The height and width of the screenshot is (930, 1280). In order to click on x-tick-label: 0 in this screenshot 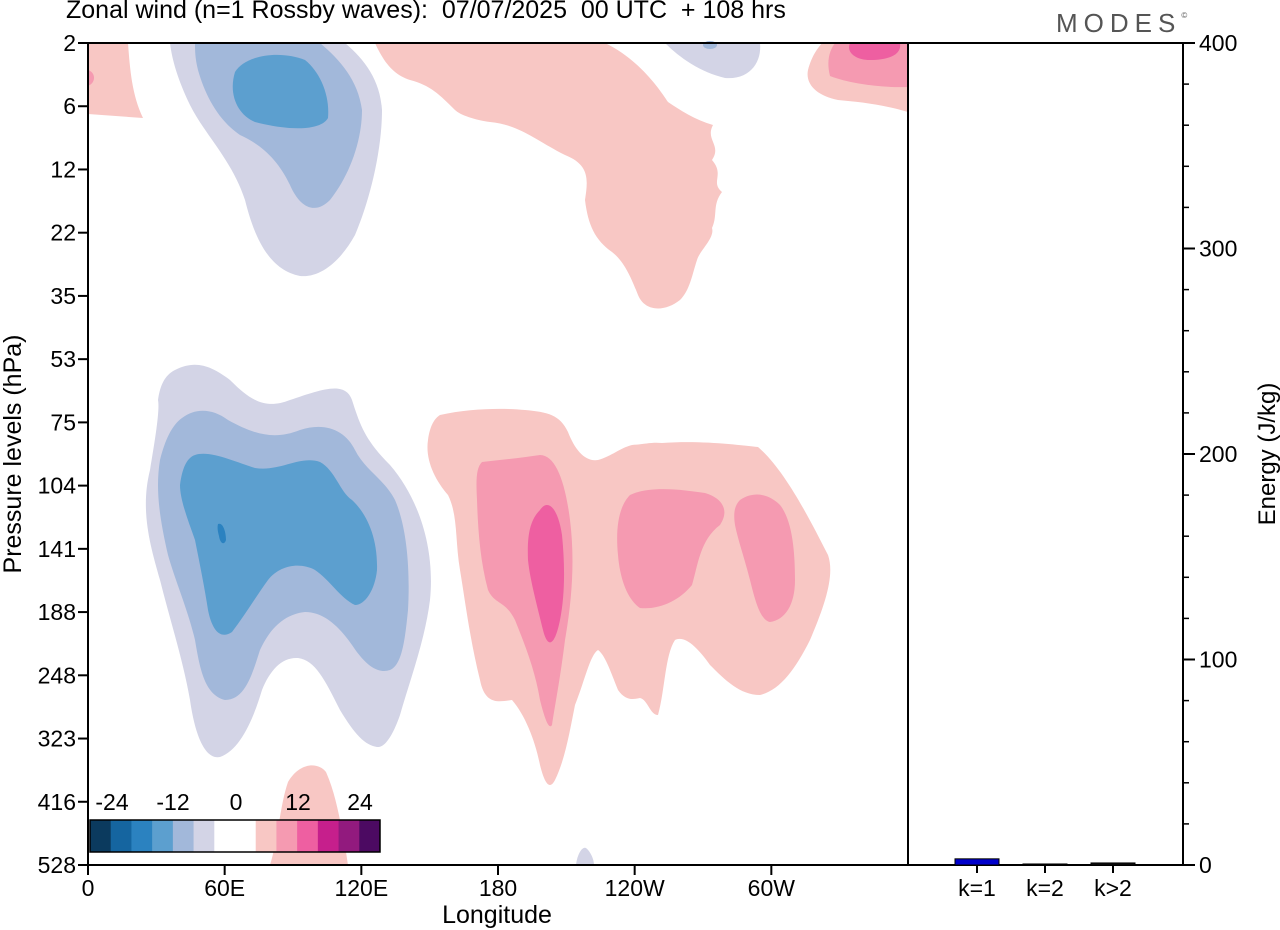, I will do `click(88, 888)`.